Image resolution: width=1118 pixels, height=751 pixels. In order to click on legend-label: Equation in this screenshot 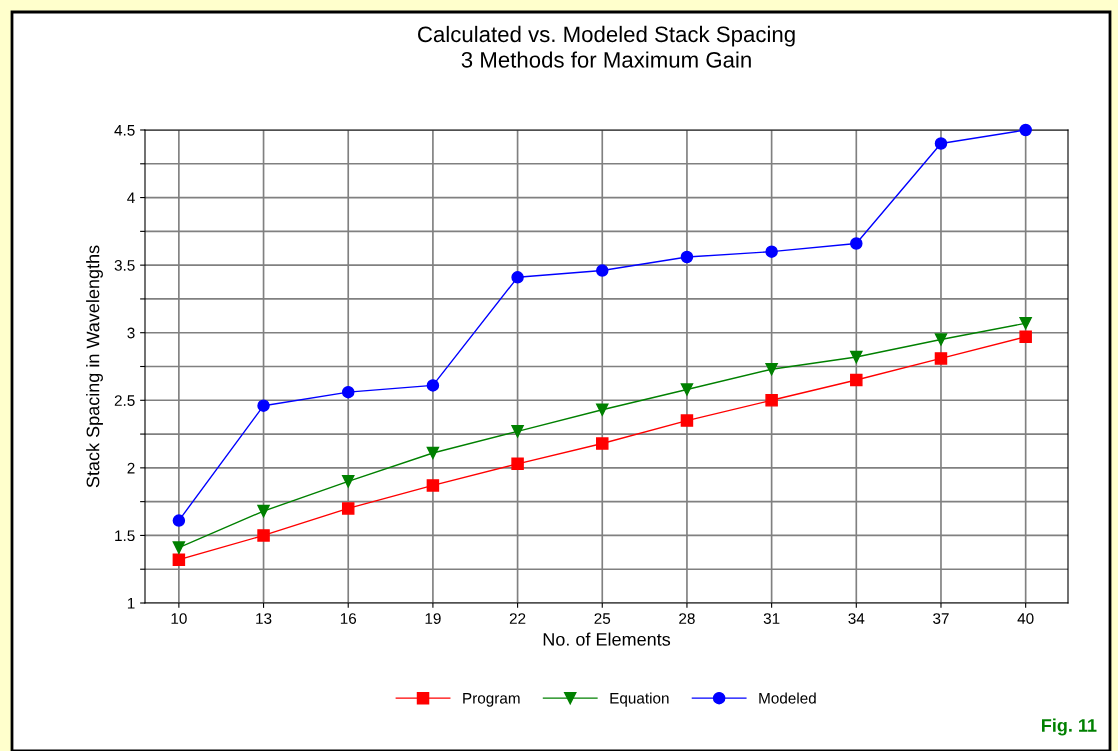, I will do `click(639, 699)`.